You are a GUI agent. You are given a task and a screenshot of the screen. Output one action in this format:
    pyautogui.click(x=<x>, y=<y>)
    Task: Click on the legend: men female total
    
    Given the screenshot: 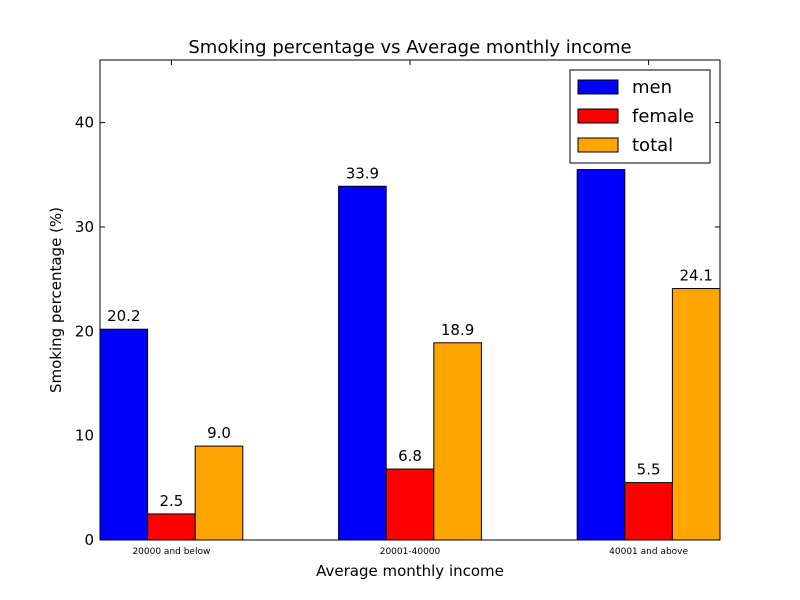 What is the action you would take?
    pyautogui.click(x=640, y=116)
    